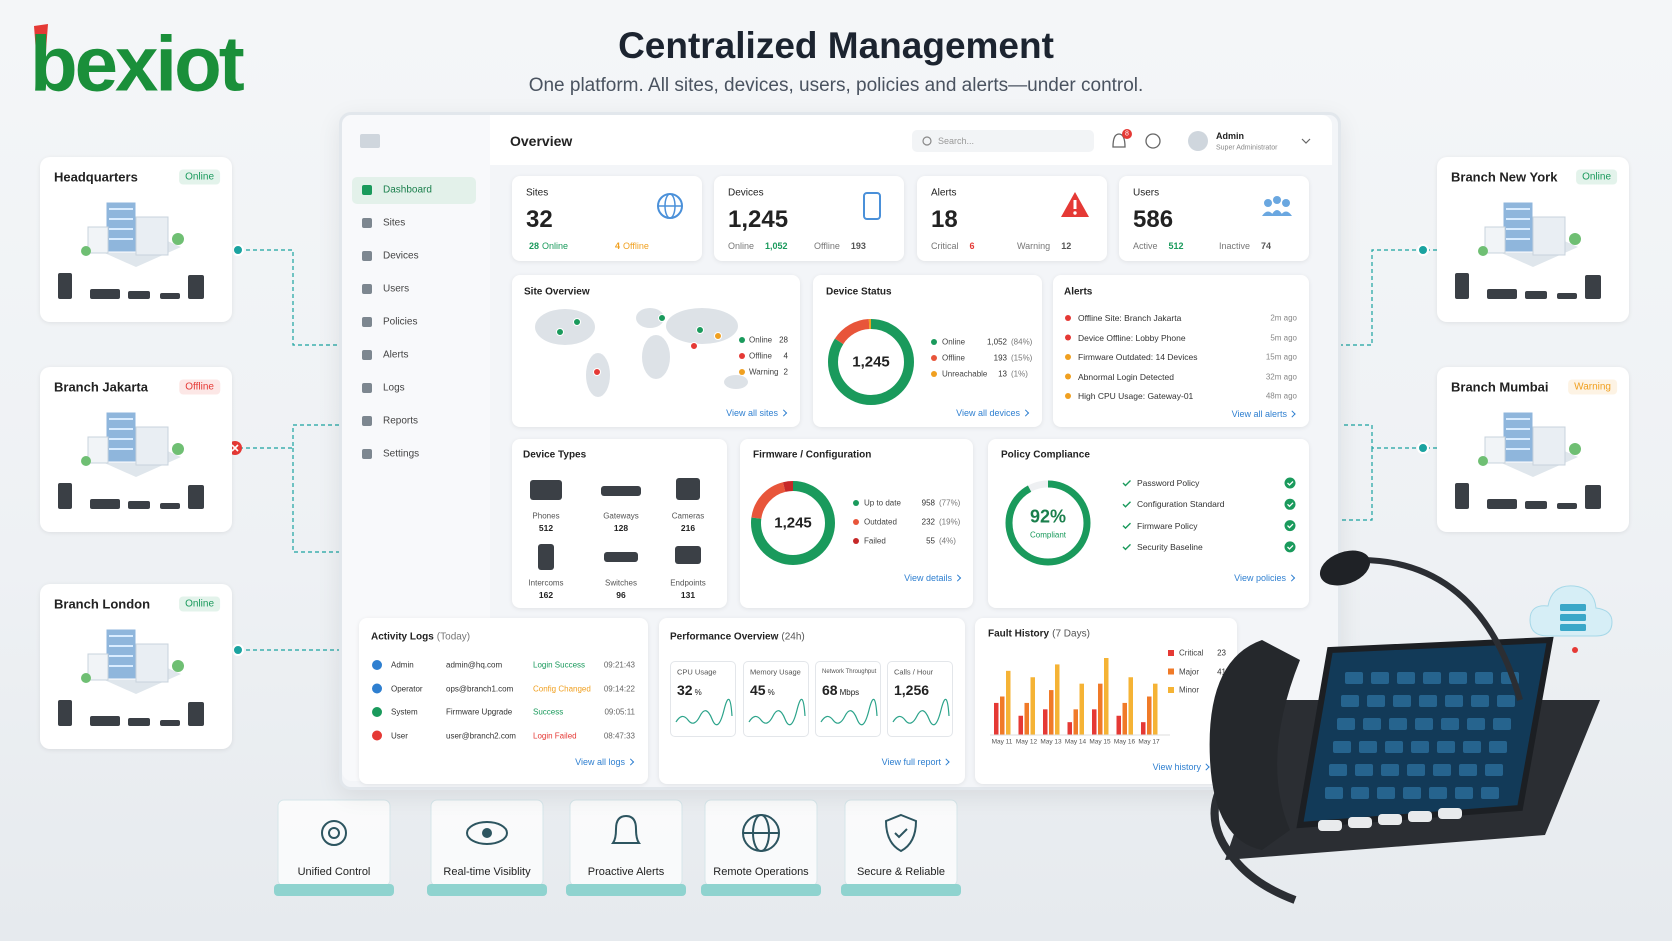 Image resolution: width=1672 pixels, height=941 pixels. I want to click on link: View all logs, so click(604, 762).